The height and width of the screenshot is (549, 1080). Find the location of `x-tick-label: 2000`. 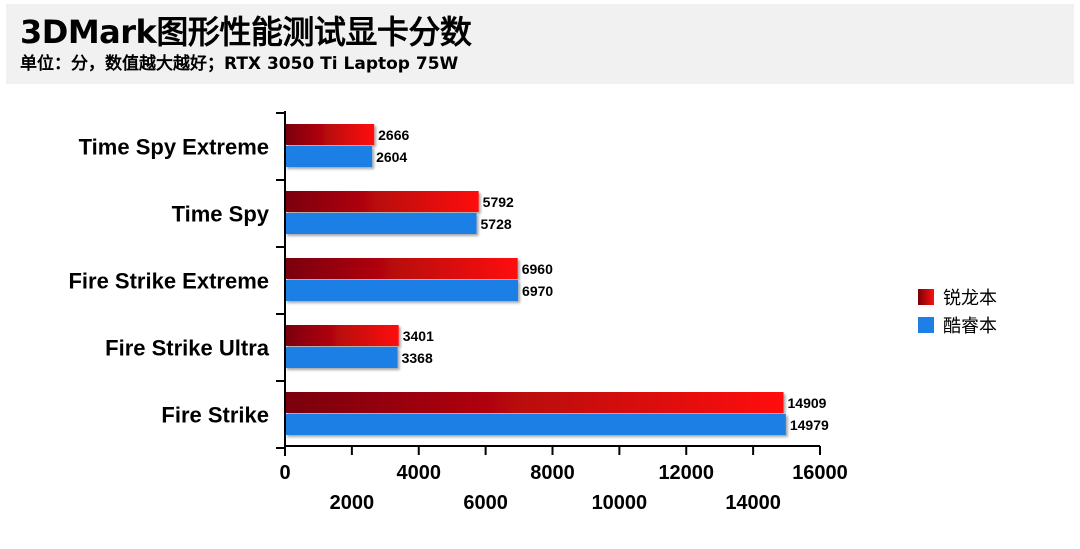

x-tick-label: 2000 is located at coordinates (352, 503).